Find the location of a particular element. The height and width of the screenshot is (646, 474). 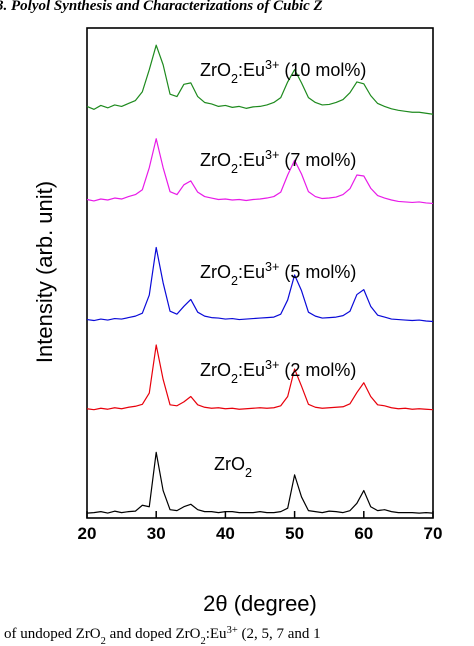

series-label: ZrO2 is located at coordinates (233, 467).